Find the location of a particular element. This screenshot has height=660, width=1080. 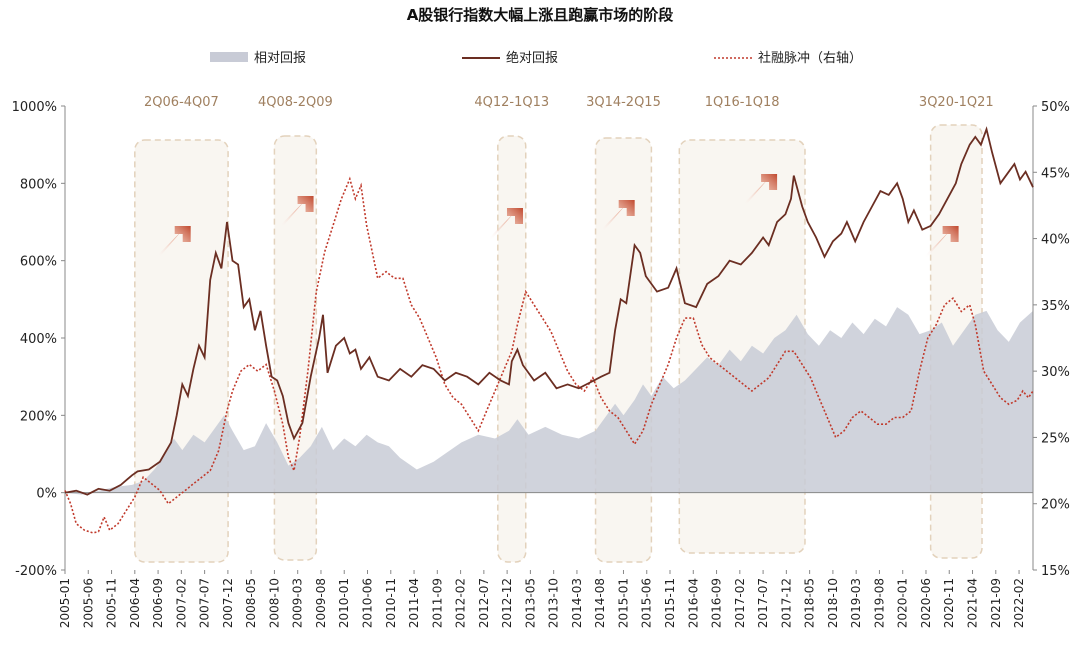

y-left-tick-label-2: 200% is located at coordinates (38, 416).